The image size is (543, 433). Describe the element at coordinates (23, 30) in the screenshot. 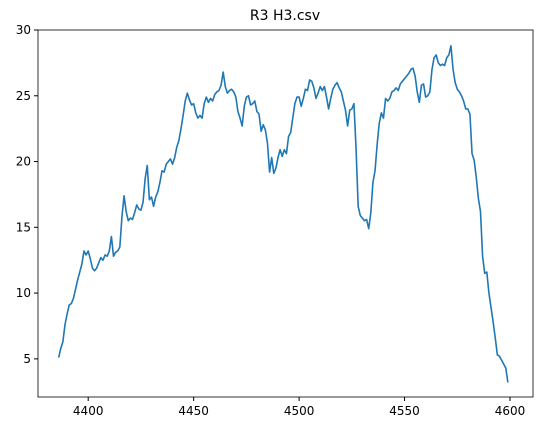

I see `y-tick-label: 30` at that location.